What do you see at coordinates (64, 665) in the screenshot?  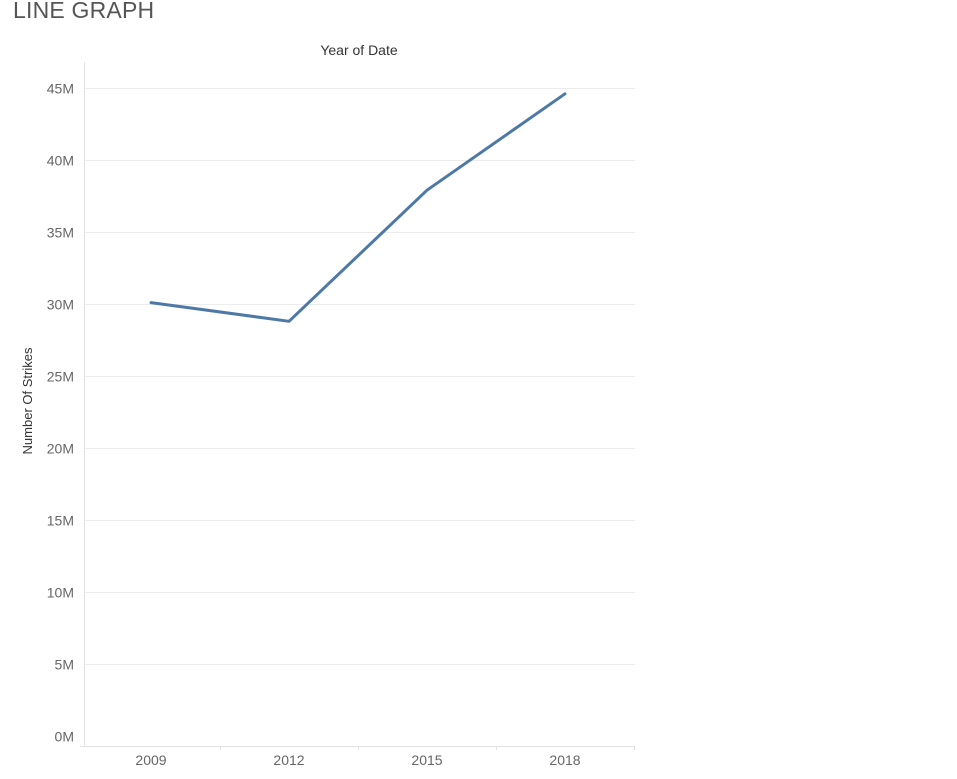 I see `y-tick-label: 5M` at bounding box center [64, 665].